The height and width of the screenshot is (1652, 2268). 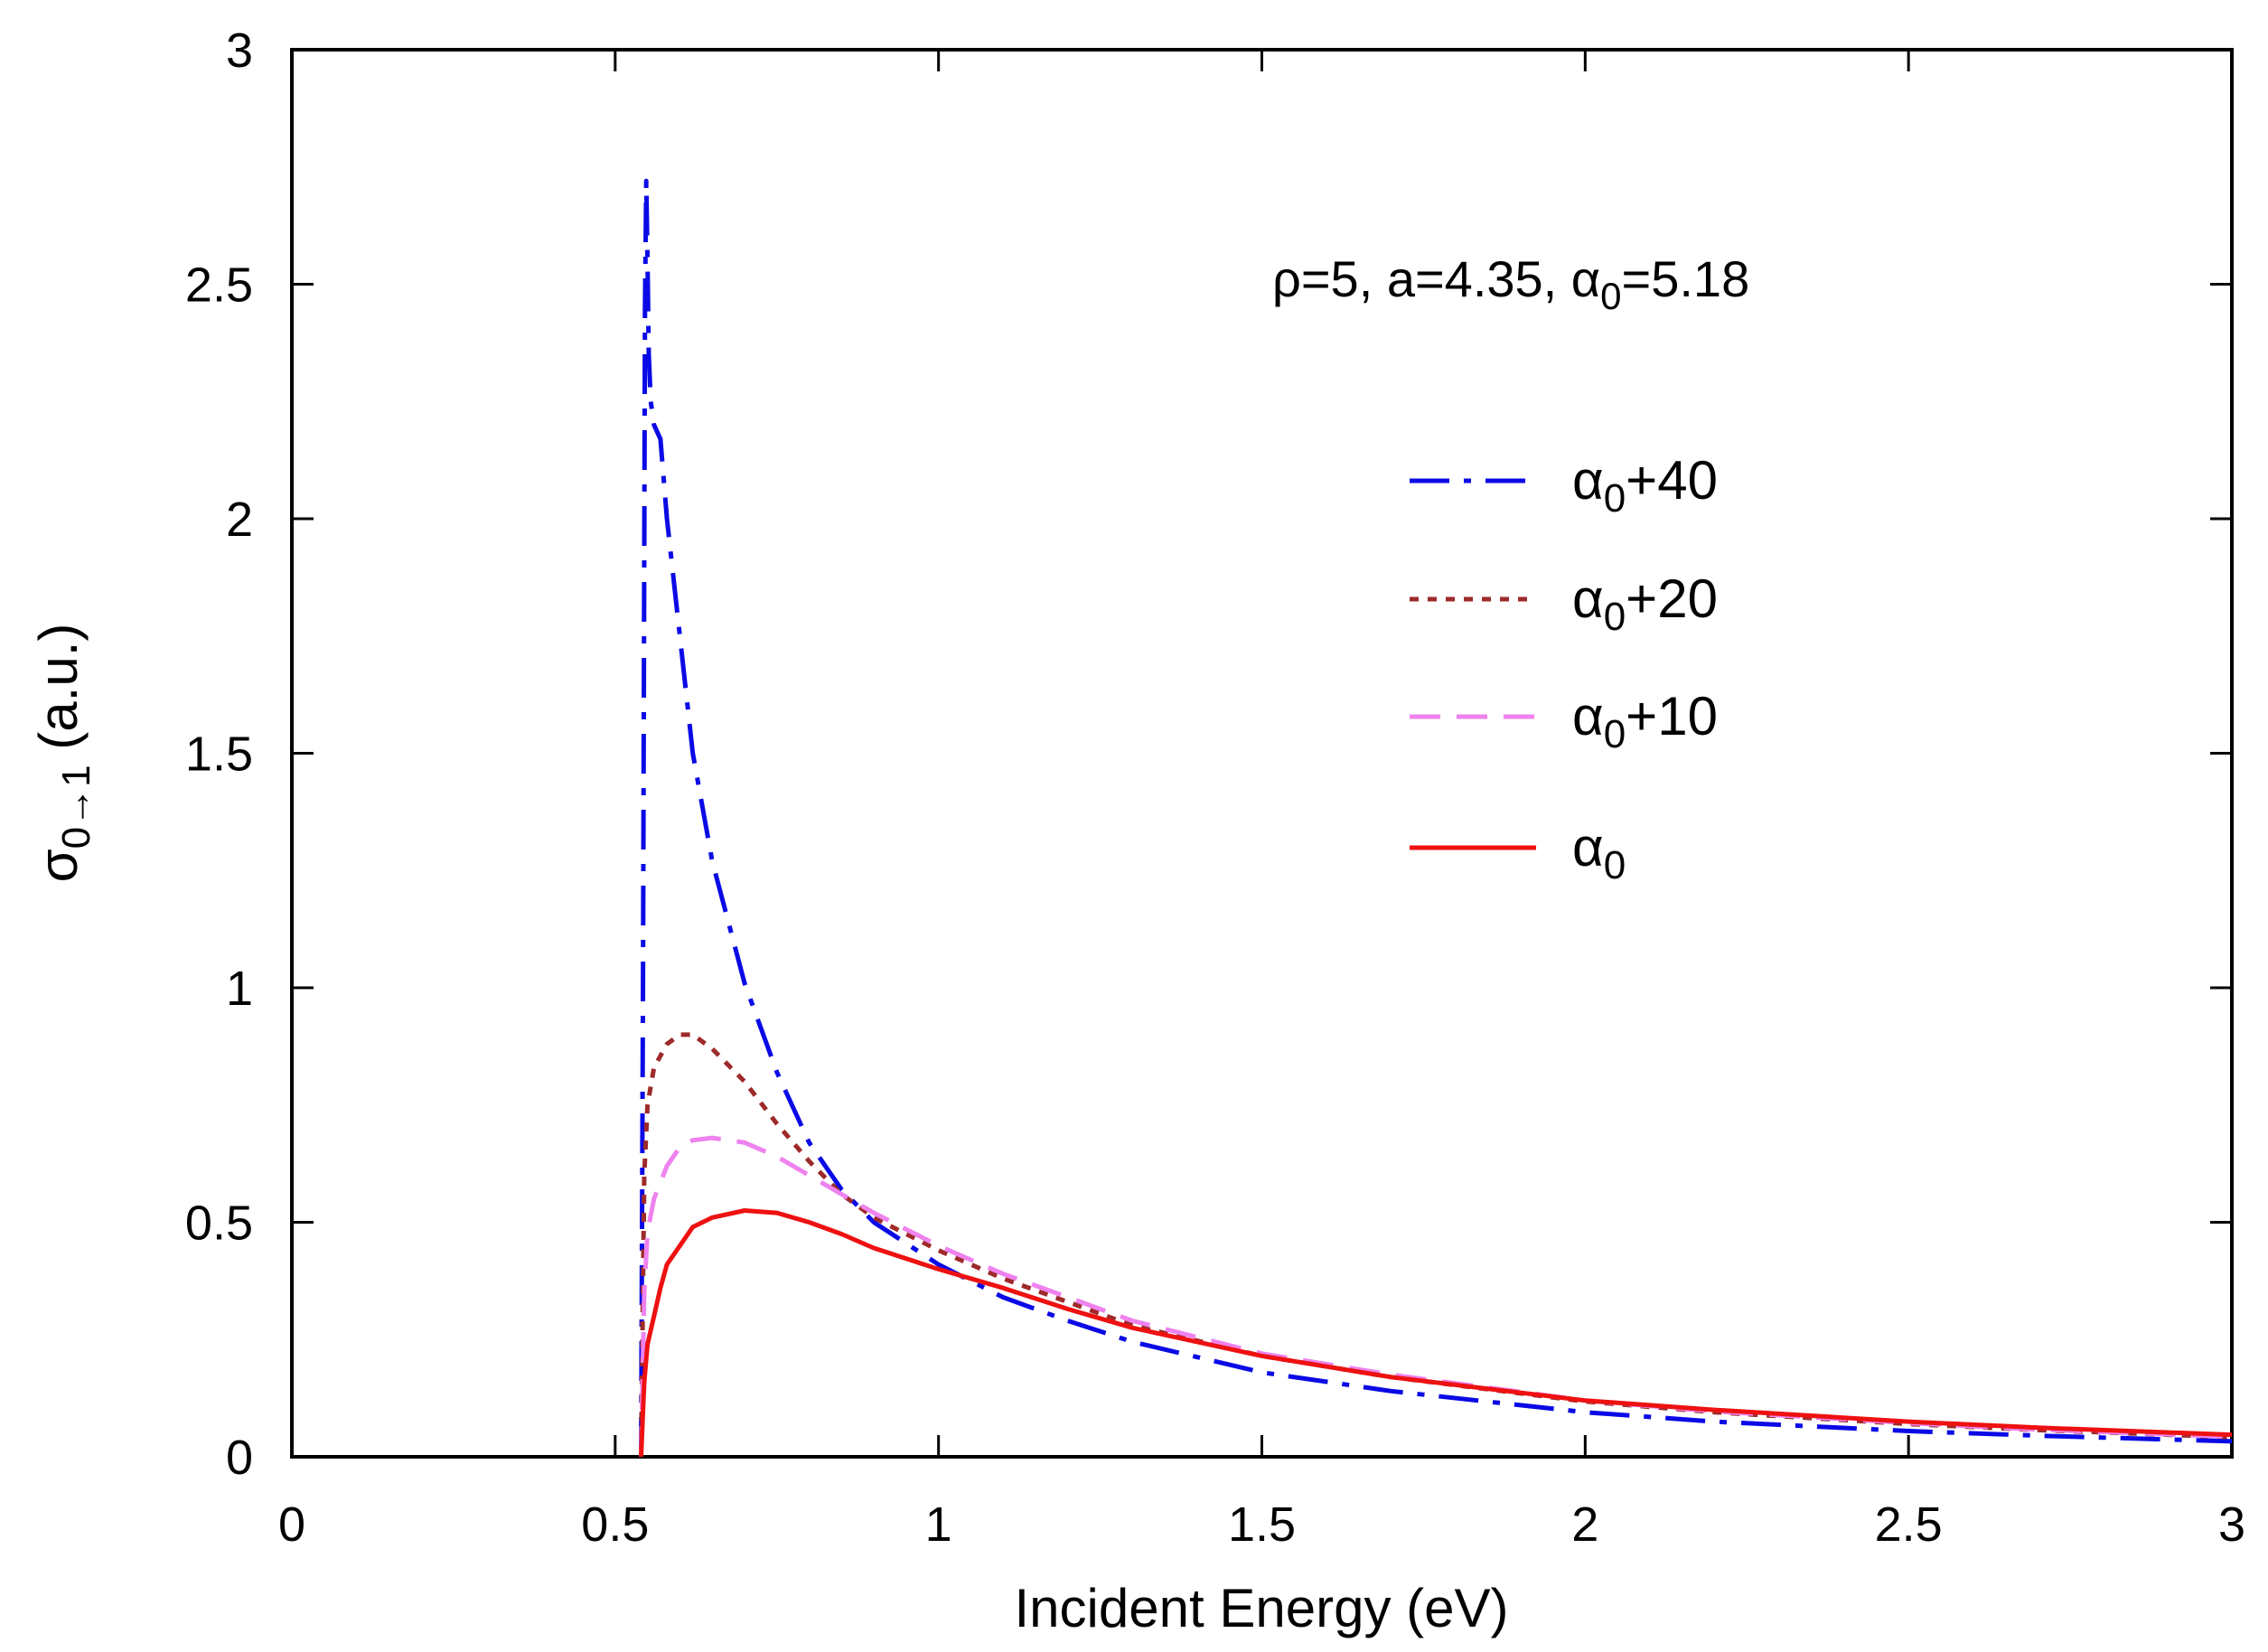 What do you see at coordinates (1686, 278) in the screenshot?
I see `annotation-value: =5.18` at bounding box center [1686, 278].